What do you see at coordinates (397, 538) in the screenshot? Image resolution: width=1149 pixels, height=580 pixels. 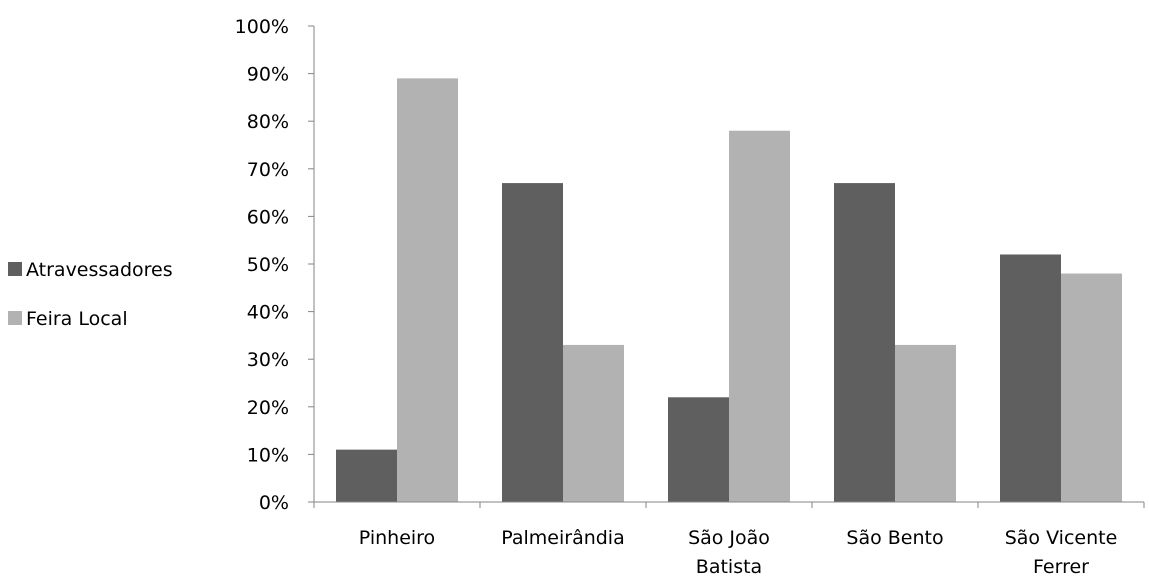 I see `x-category-label: Pinheiro` at bounding box center [397, 538].